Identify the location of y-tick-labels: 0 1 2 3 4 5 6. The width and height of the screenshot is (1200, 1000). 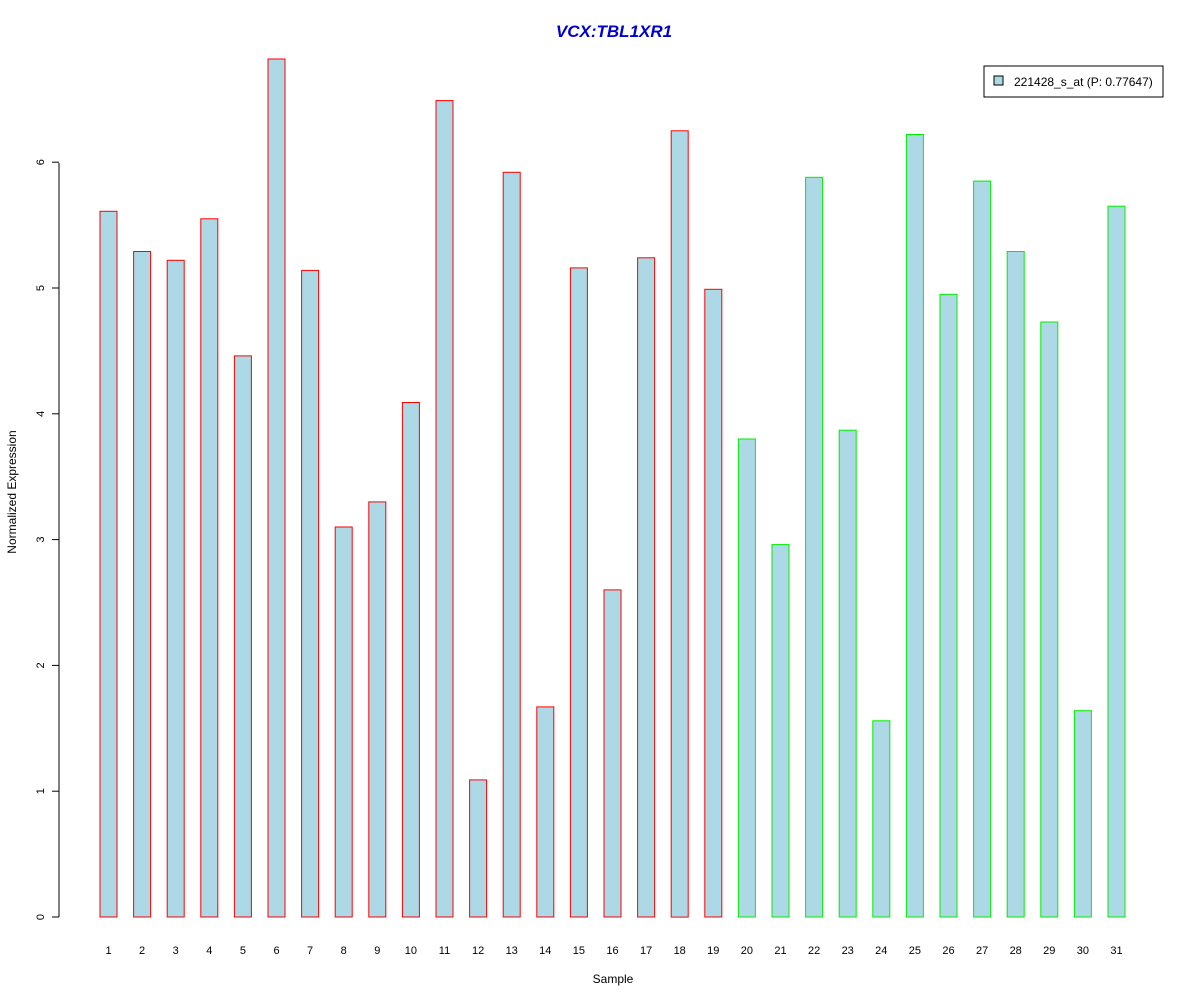
(47, 539).